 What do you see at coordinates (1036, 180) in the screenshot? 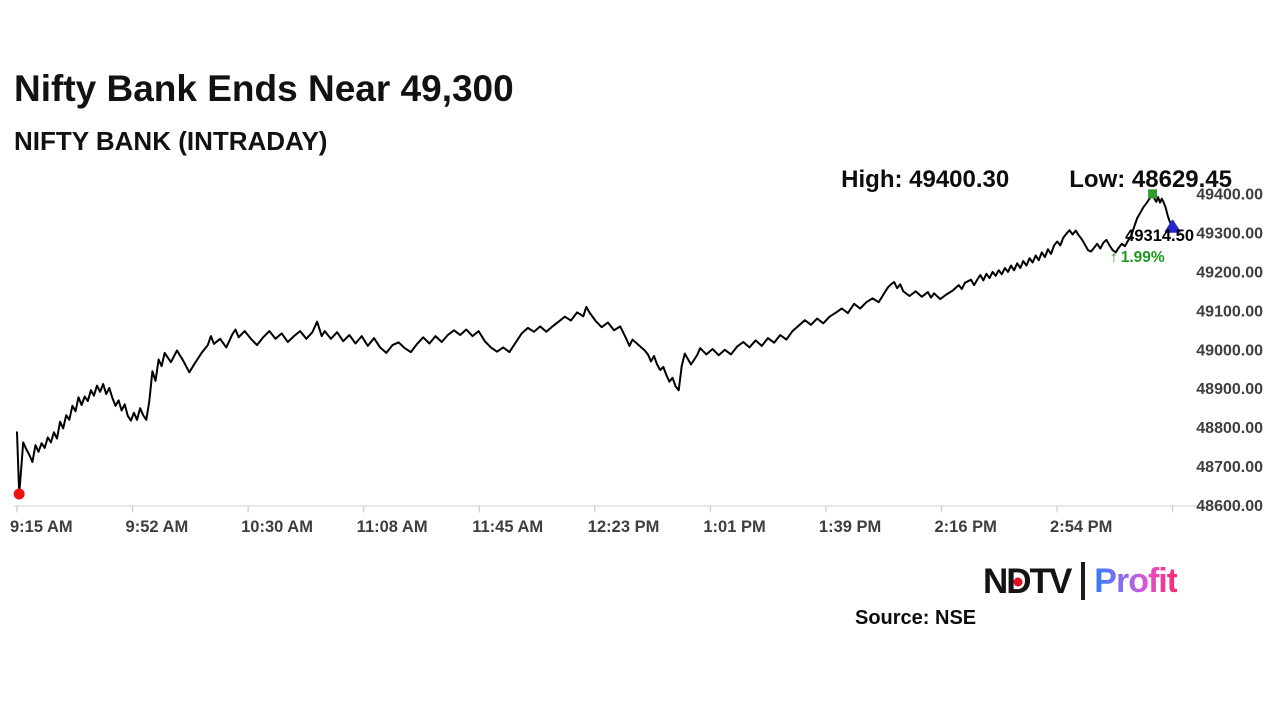
I see `high-low-row: High: 49400.30 Low: 48629.45` at bounding box center [1036, 180].